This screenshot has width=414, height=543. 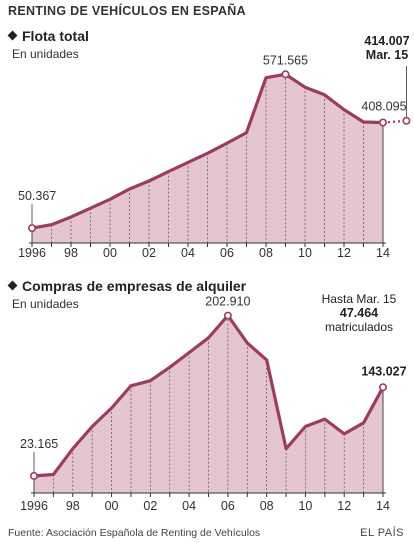 I want to click on chart1-extension-point, so click(x=406, y=120).